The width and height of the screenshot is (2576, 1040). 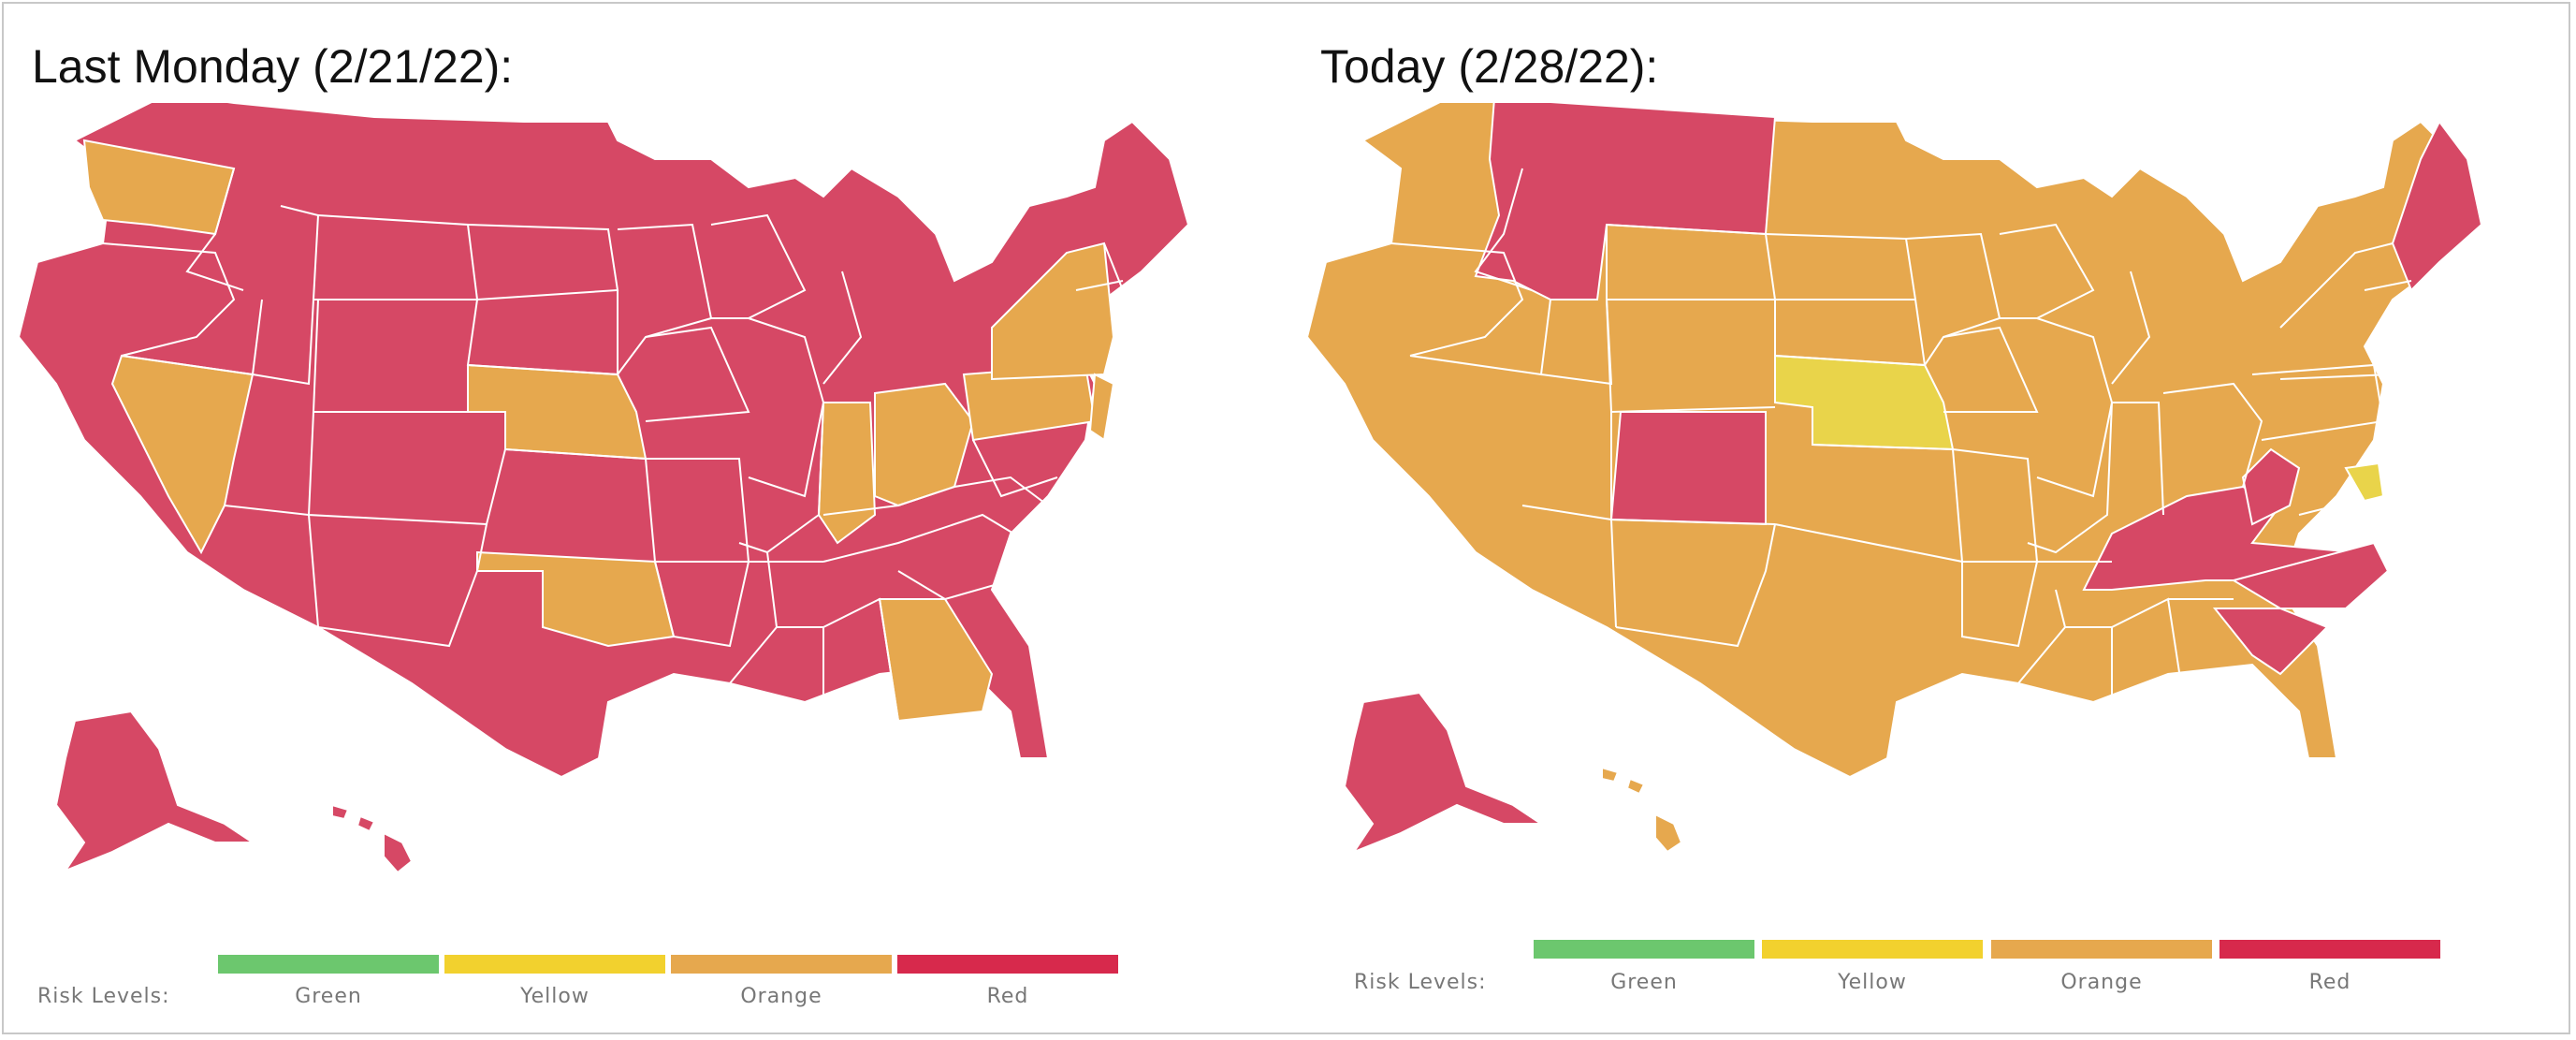 What do you see at coordinates (2270, 642) in the screenshot?
I see `state-south-carolina` at bounding box center [2270, 642].